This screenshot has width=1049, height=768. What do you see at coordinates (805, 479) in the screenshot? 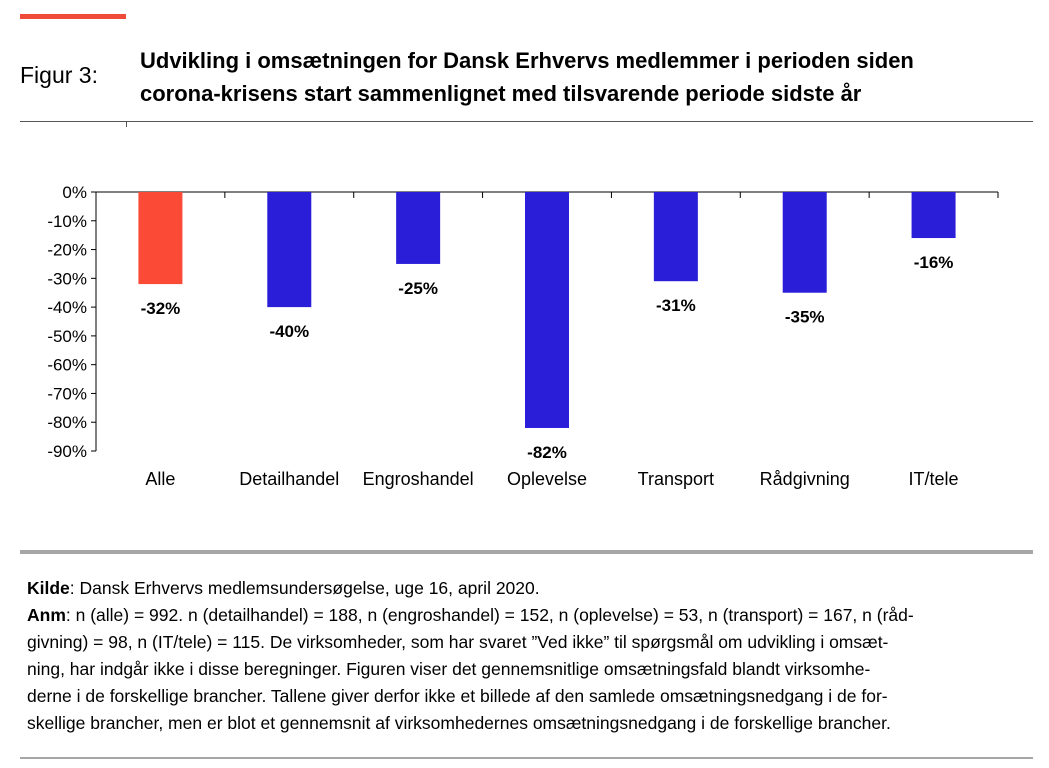
I see `x-tick-label: Rådgivning` at bounding box center [805, 479].